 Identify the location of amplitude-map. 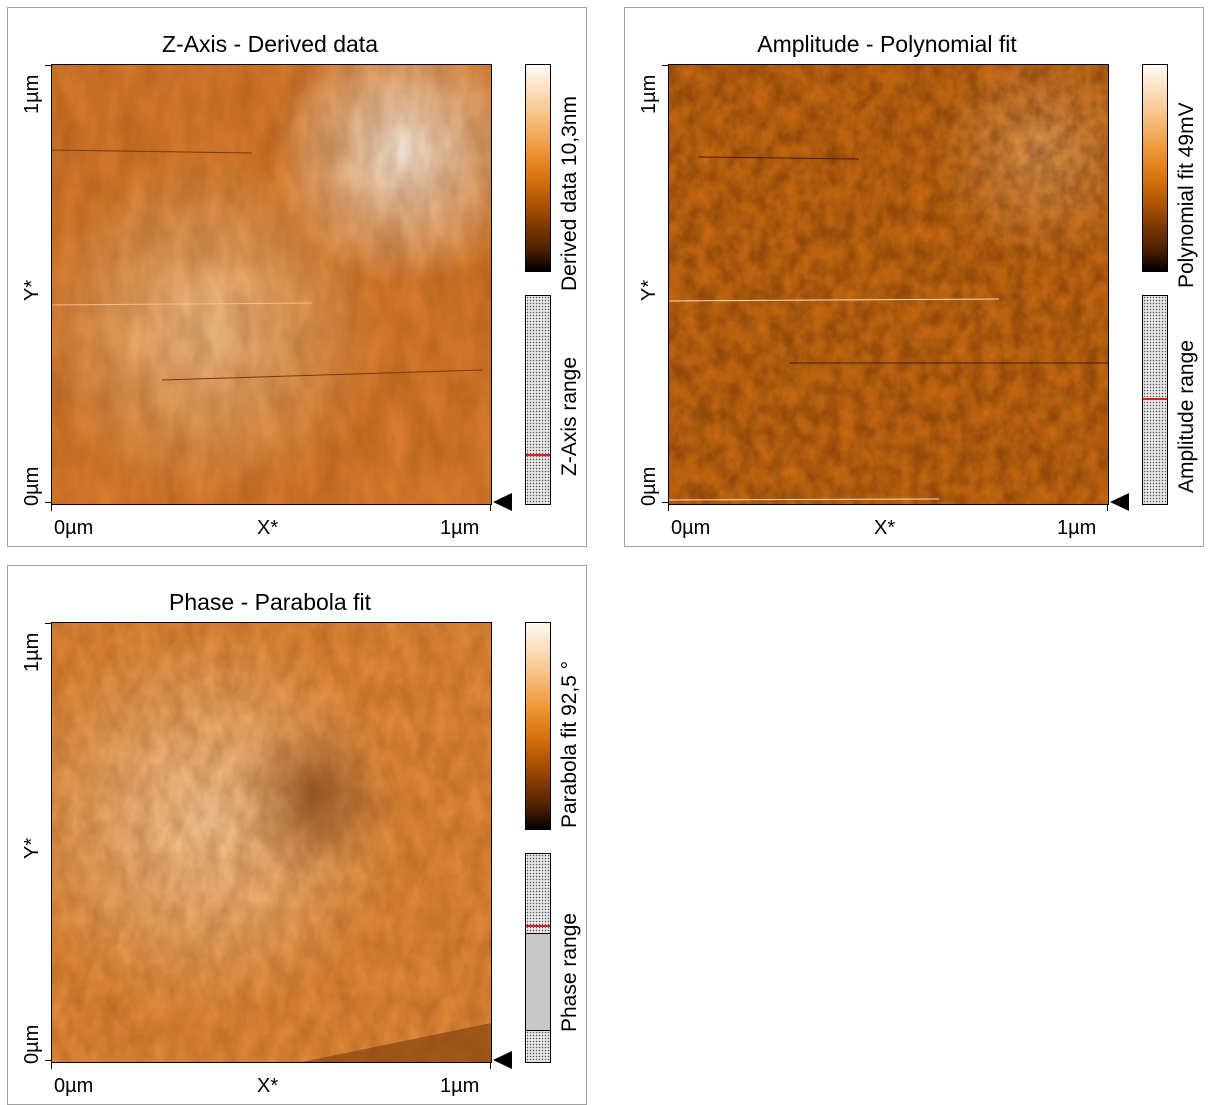
(888, 284).